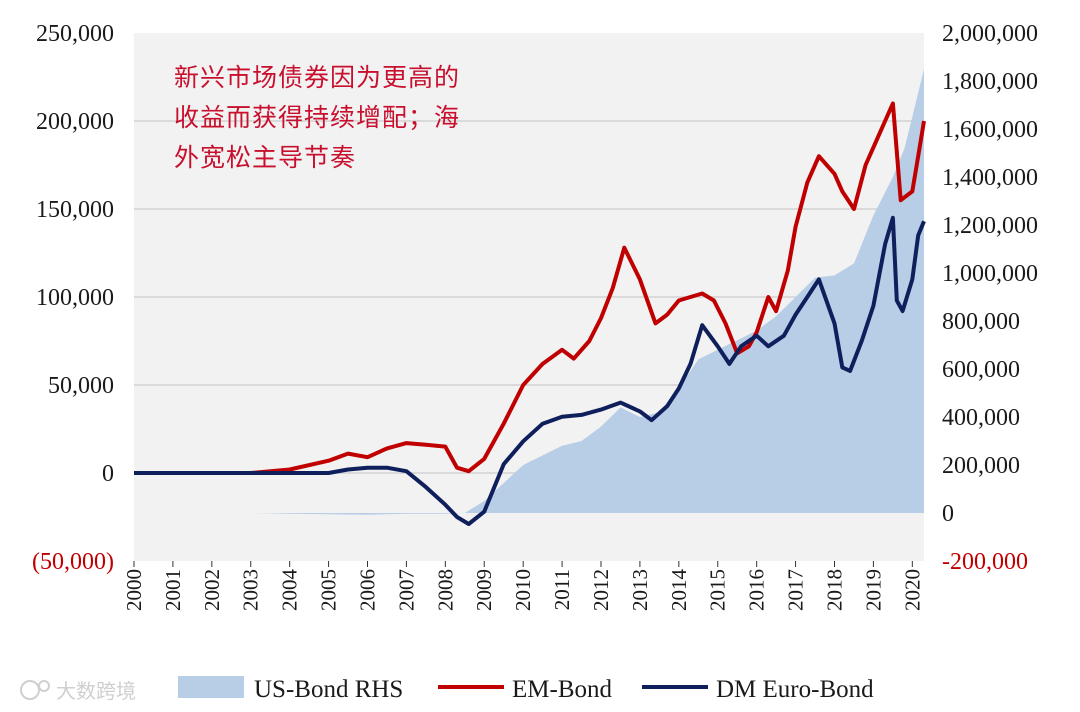 The image size is (1080, 712). What do you see at coordinates (757, 590) in the screenshot?
I see `x-tick-label: 2016` at bounding box center [757, 590].